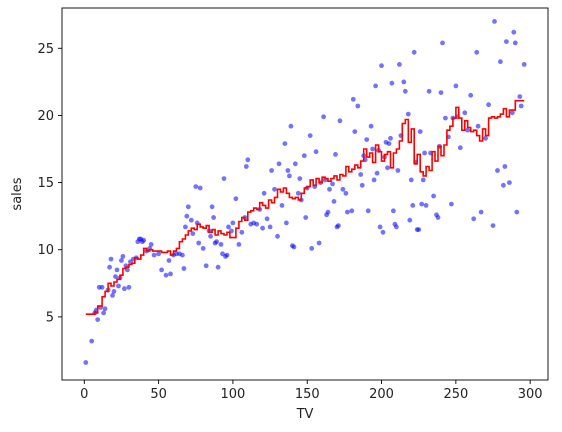  Describe the element at coordinates (45, 116) in the screenshot. I see `y-tick-label: 20` at that location.